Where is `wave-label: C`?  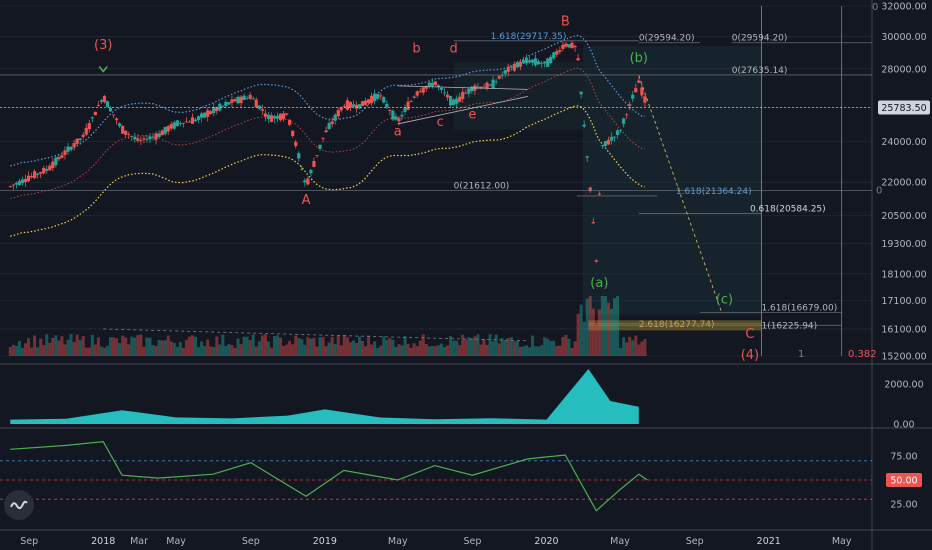
wave-label: C is located at coordinates (749, 334).